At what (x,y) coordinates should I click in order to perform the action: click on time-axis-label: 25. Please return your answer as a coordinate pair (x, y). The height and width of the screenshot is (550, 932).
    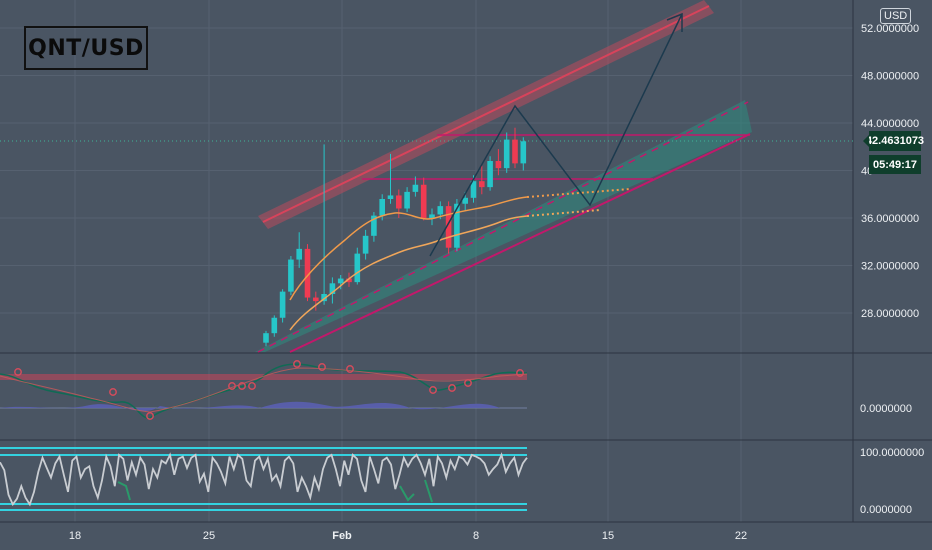
    Looking at the image, I should click on (209, 536).